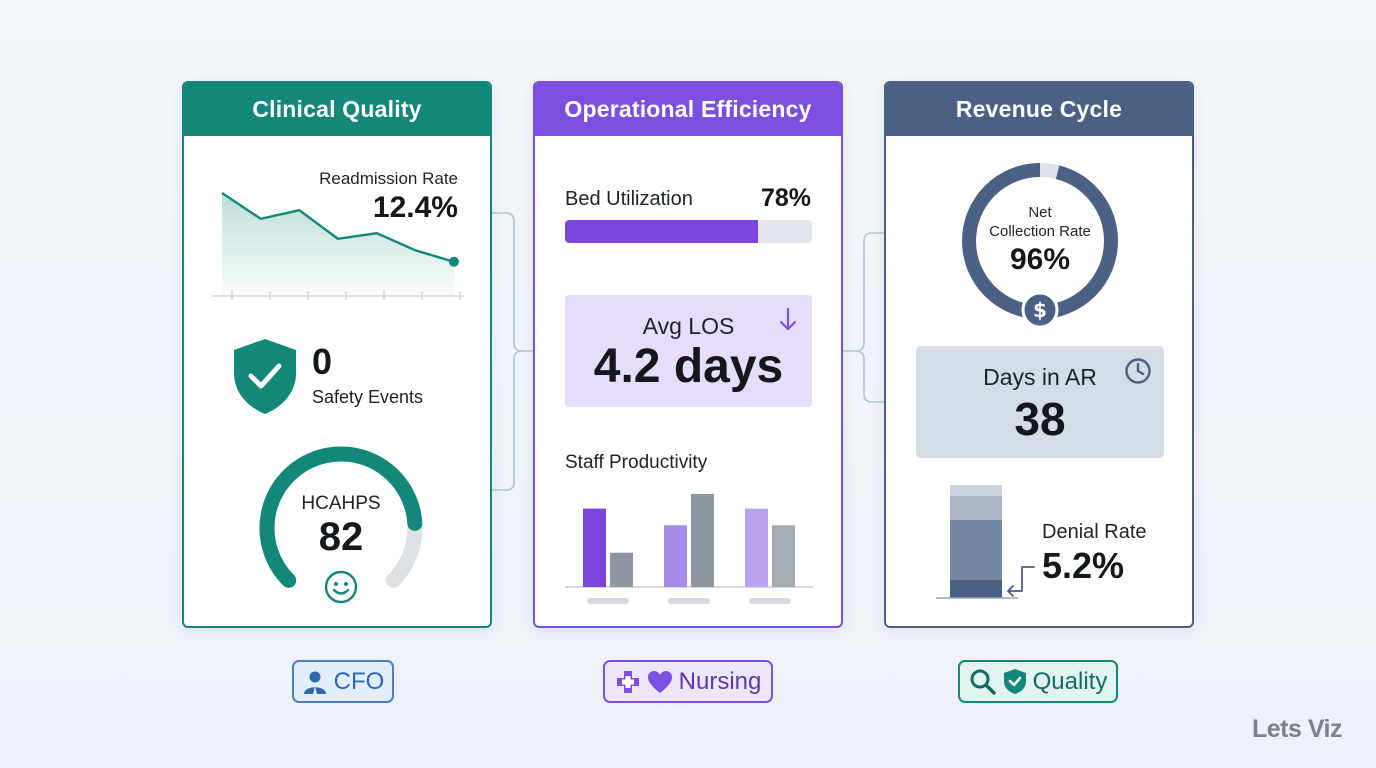 The image size is (1376, 768). Describe the element at coordinates (265, 376) in the screenshot. I see `shield-check-icon` at that location.